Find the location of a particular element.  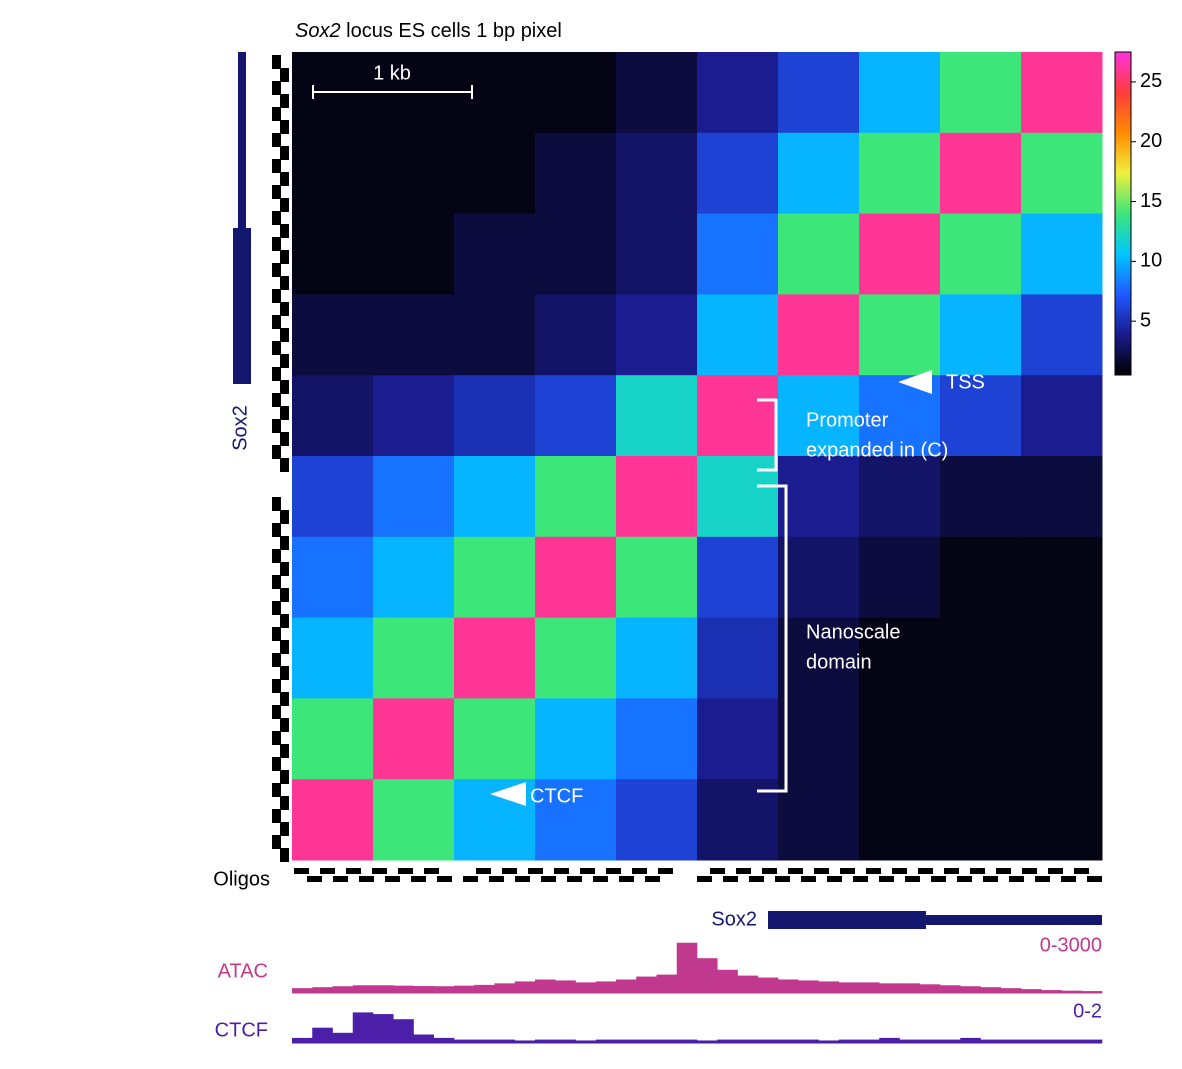

track-range: 0-2 is located at coordinates (1087, 1011).